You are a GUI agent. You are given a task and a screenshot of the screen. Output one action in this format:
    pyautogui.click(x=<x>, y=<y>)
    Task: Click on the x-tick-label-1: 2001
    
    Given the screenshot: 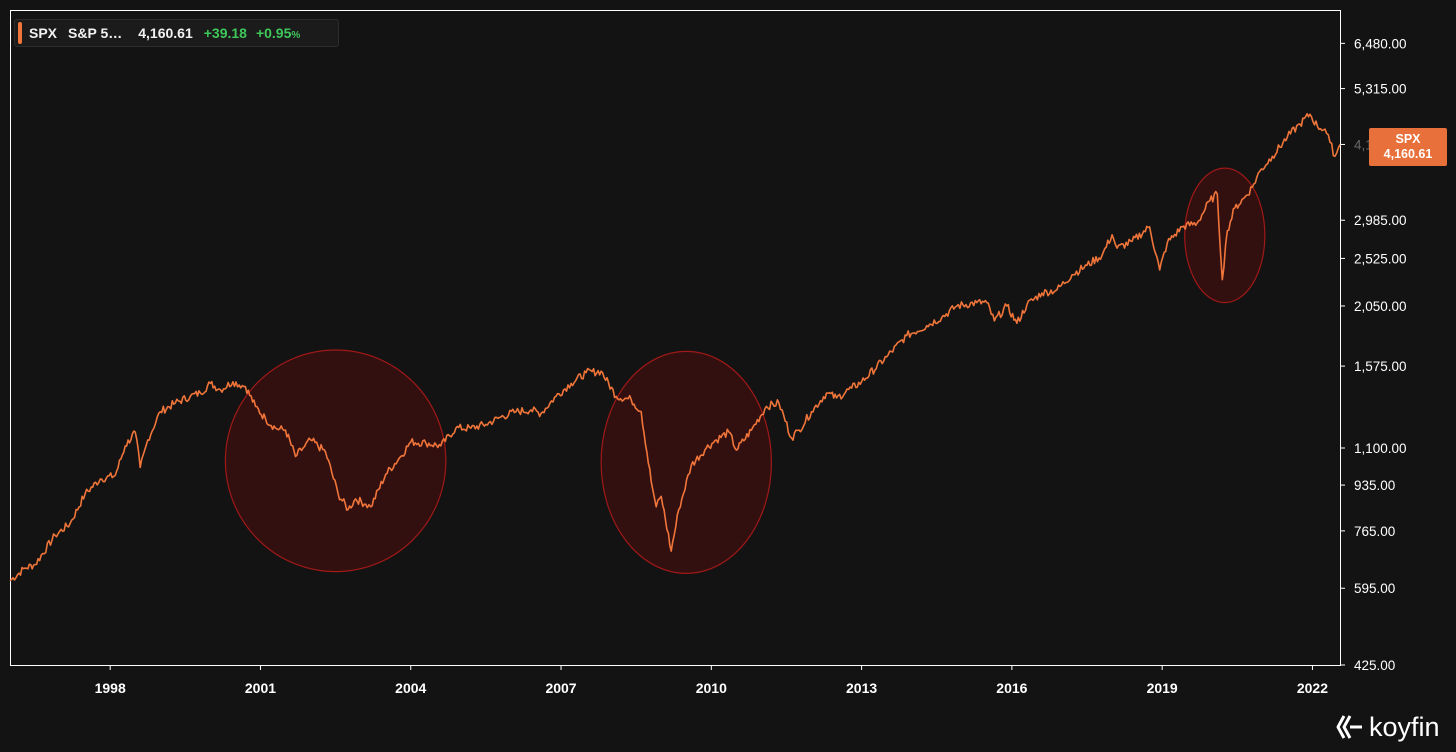 What is the action you would take?
    pyautogui.click(x=260, y=688)
    